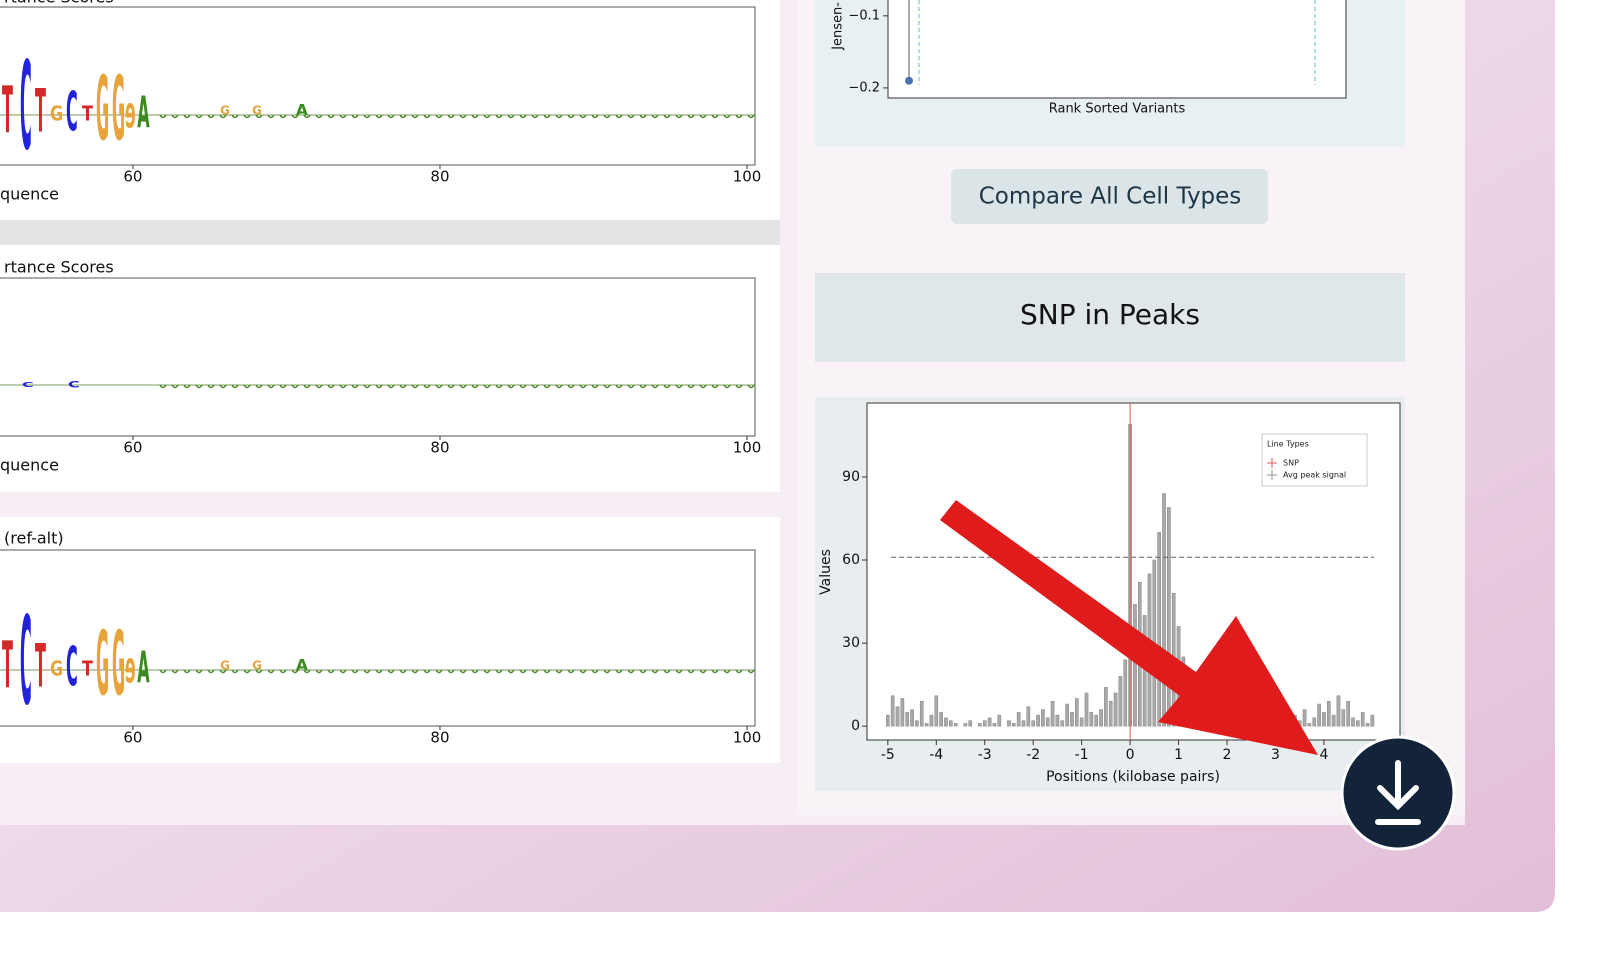 This screenshot has width=1617, height=954. I want to click on y-tick-label: −0.1, so click(864, 15).